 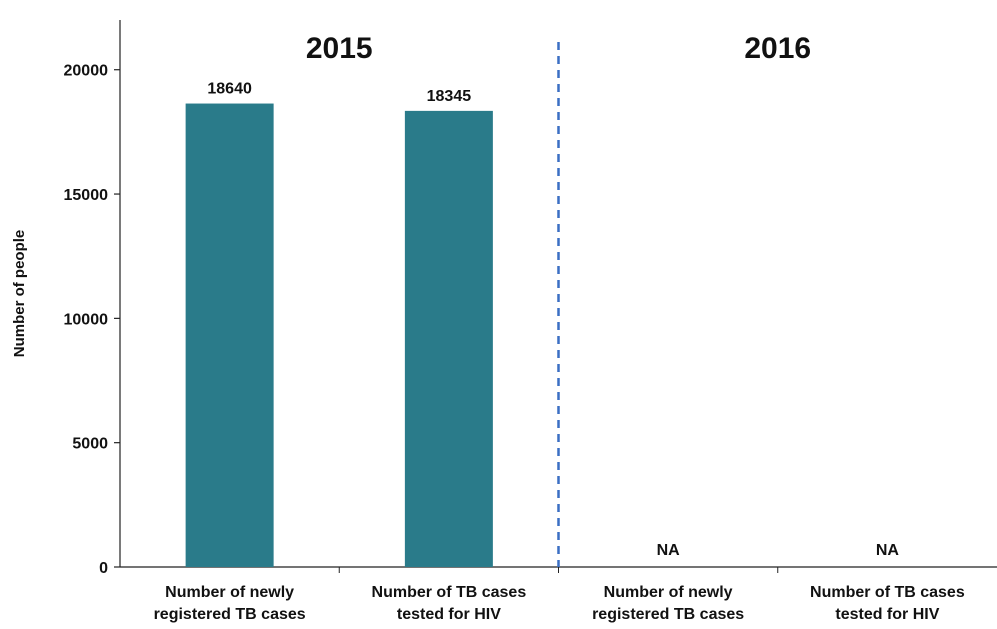 What do you see at coordinates (229, 89) in the screenshot?
I see `data-label: 18640` at bounding box center [229, 89].